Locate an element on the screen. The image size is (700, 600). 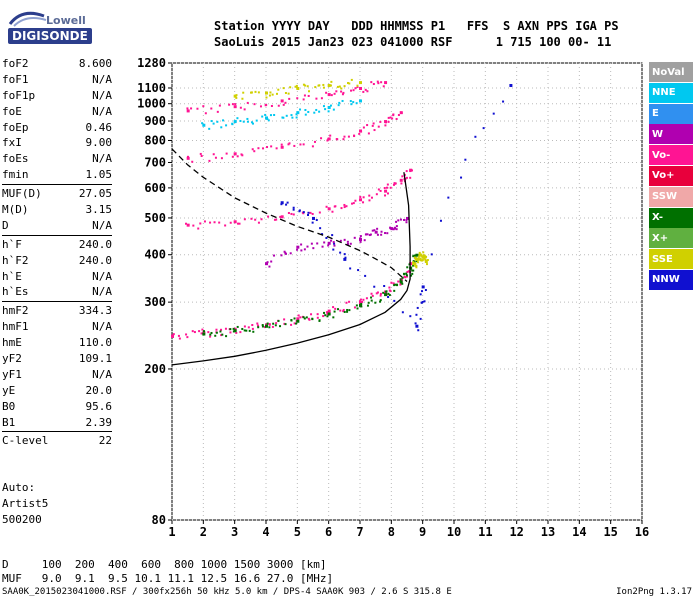
legend-item-w: W is located at coordinates (671, 134).